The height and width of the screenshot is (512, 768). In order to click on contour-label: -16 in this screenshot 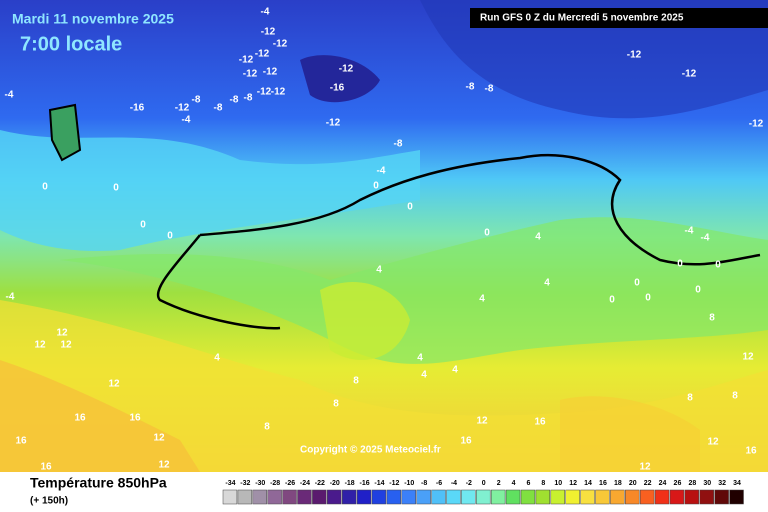, I will do `click(337, 88)`.